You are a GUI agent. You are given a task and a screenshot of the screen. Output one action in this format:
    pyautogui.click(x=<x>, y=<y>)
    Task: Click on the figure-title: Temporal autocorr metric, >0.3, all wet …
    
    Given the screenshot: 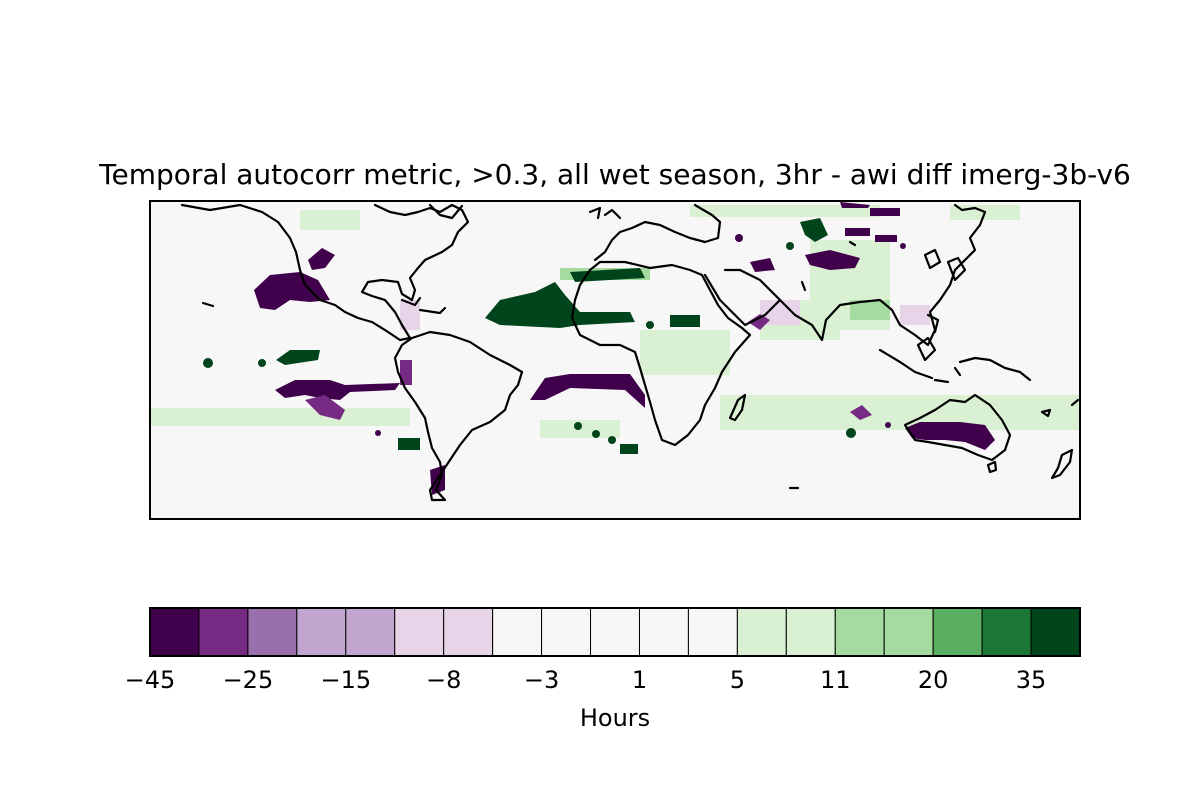 What is the action you would take?
    pyautogui.click(x=614, y=174)
    